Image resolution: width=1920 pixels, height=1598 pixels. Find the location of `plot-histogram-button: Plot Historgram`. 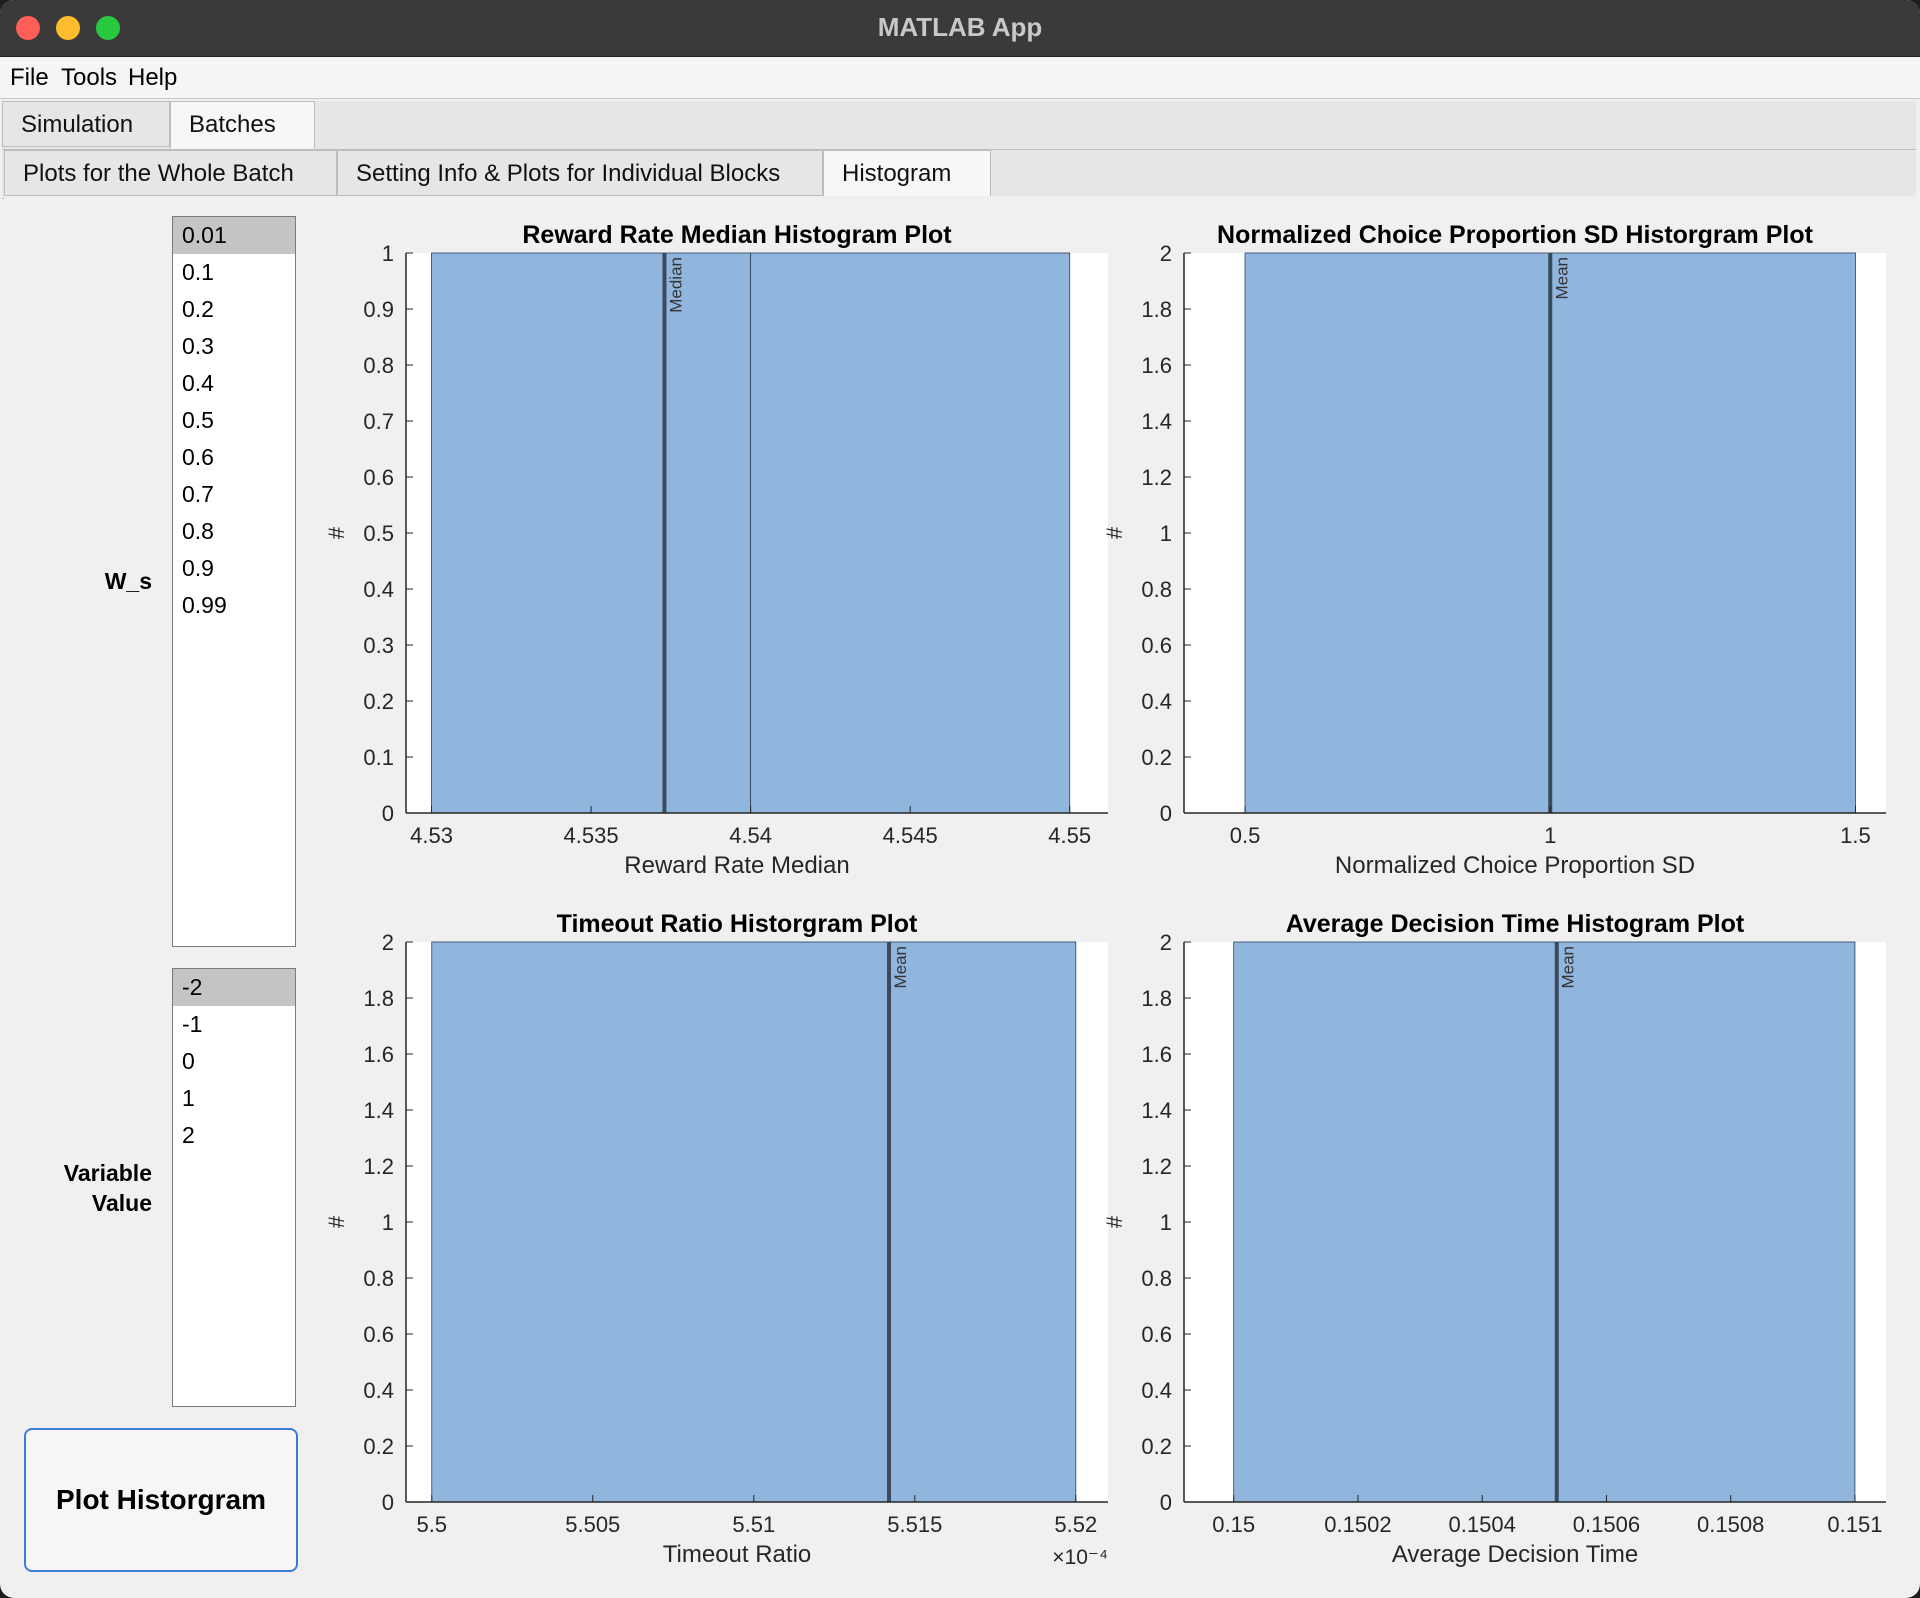

plot-histogram-button: Plot Historgram is located at coordinates (161, 1500).